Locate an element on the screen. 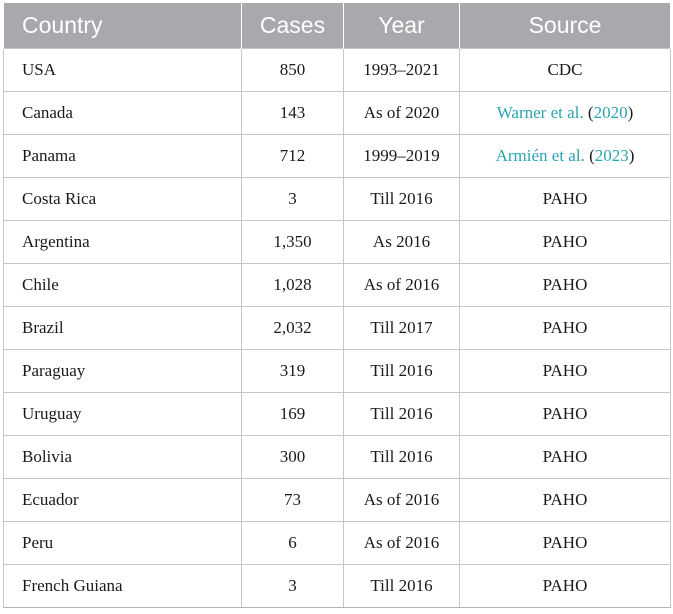  cell-cases: 712 is located at coordinates (292, 156).